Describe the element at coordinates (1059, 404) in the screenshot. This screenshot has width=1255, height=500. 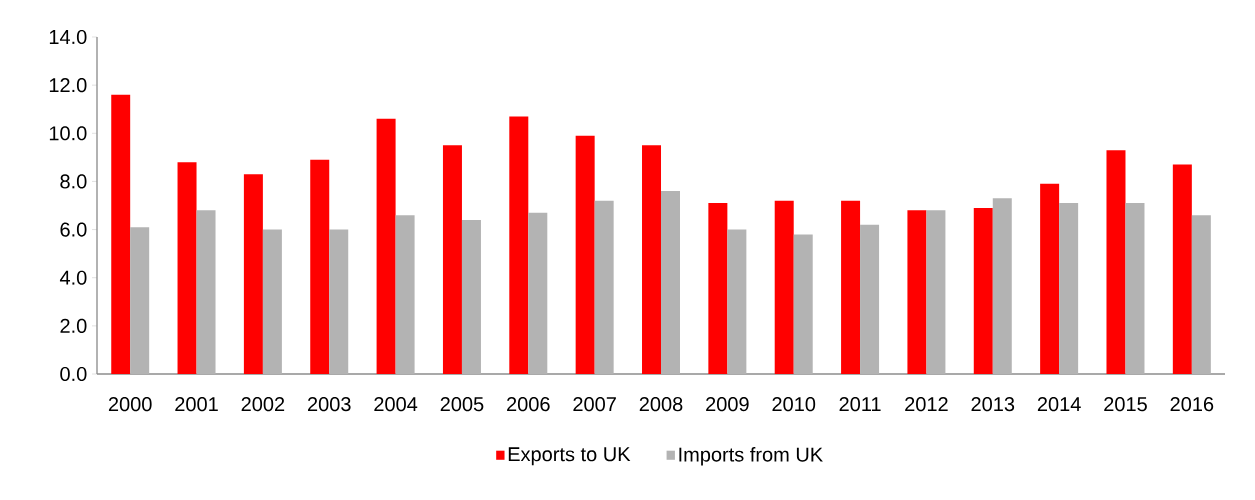
I see `x-tick-label: 2014` at that location.